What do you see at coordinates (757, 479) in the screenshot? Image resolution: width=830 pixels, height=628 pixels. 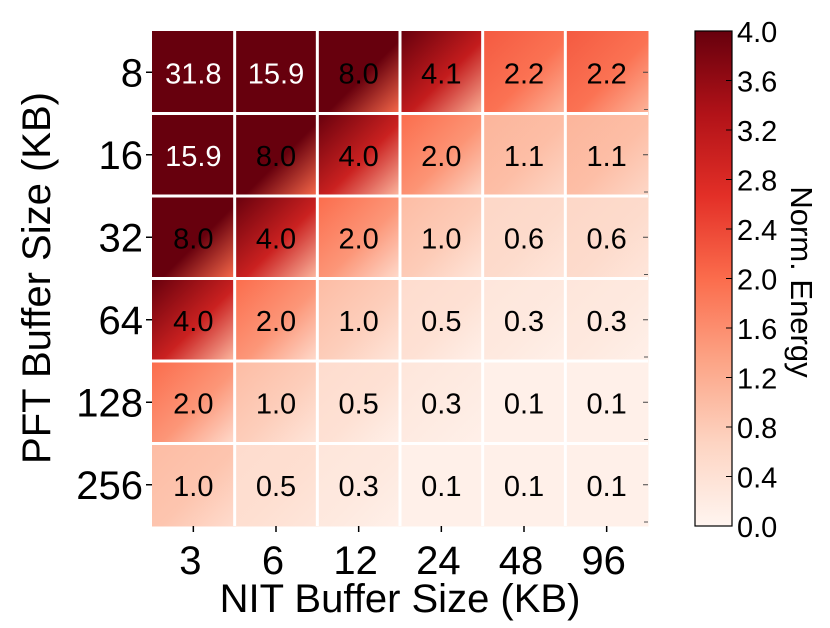 I see `colorbar-tick-label: 0.4` at bounding box center [757, 479].